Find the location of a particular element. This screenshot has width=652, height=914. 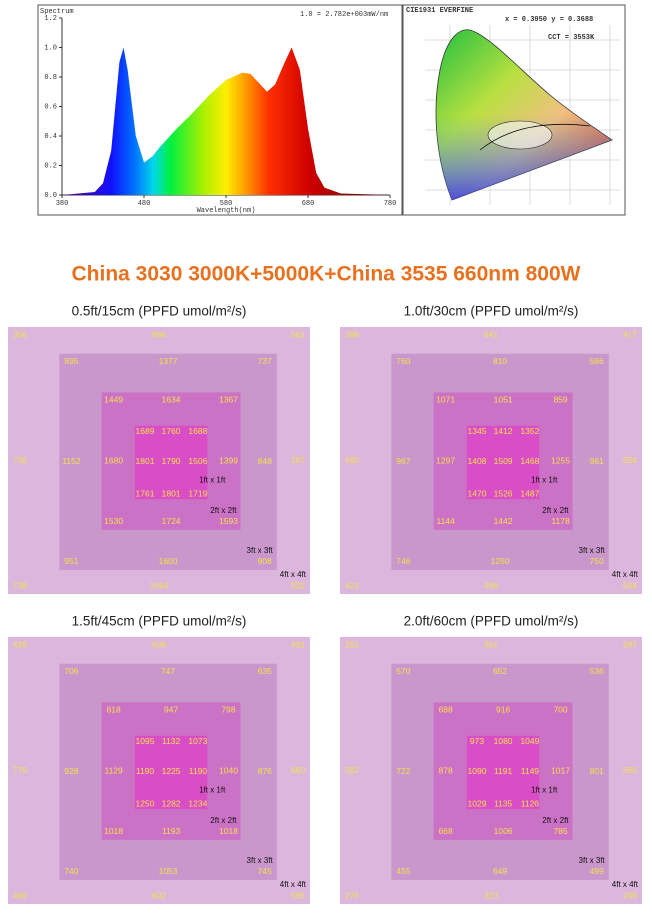

ppfd-value: 1191 is located at coordinates (503, 771).